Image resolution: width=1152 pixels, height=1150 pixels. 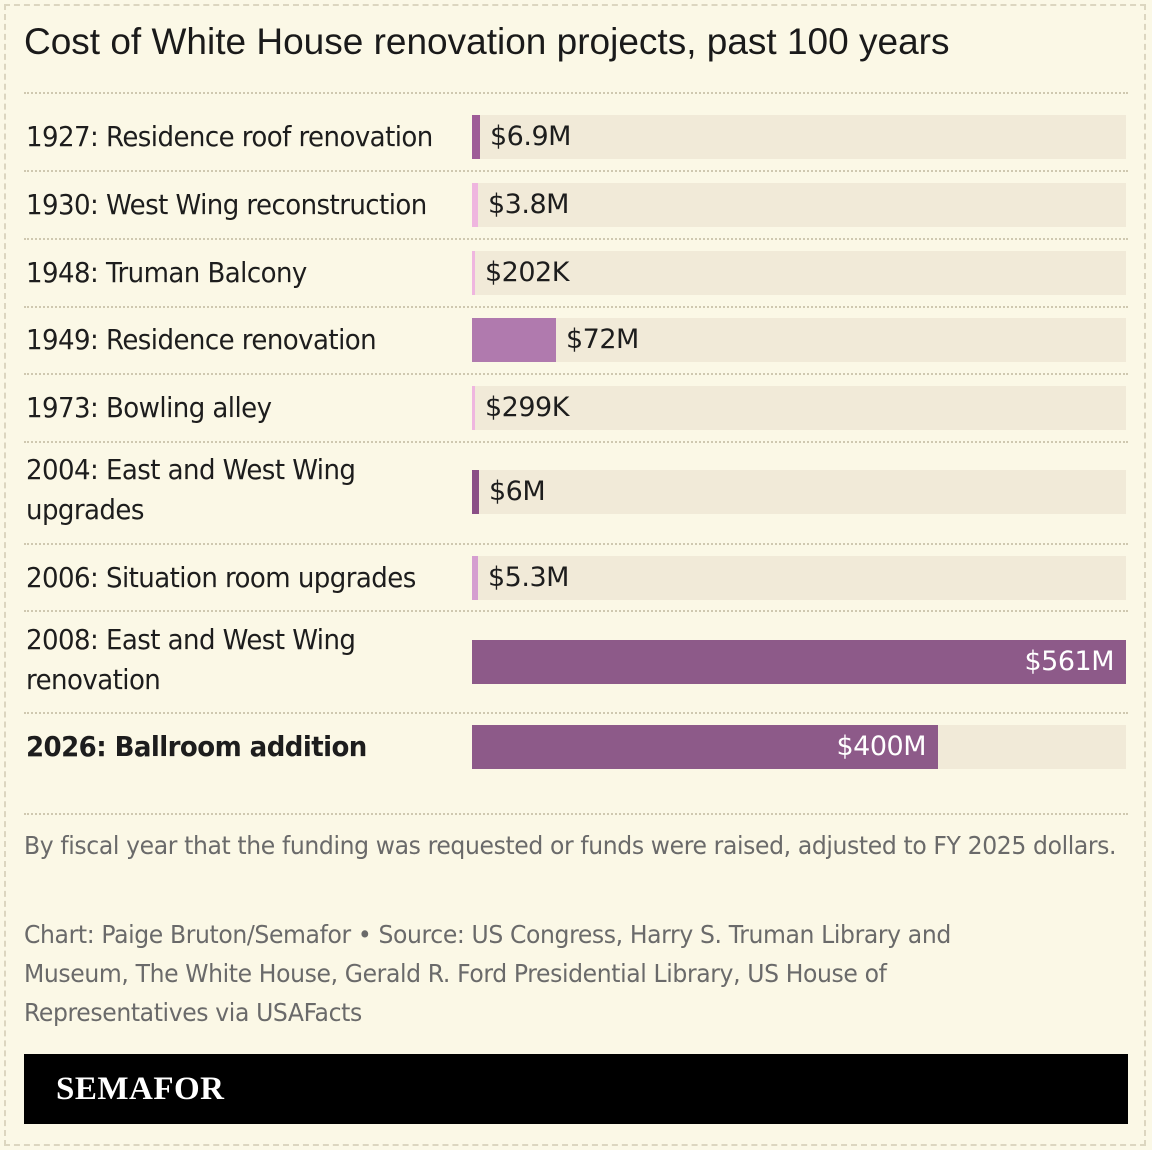 I want to click on bar-track: $400M, so click(x=799, y=747).